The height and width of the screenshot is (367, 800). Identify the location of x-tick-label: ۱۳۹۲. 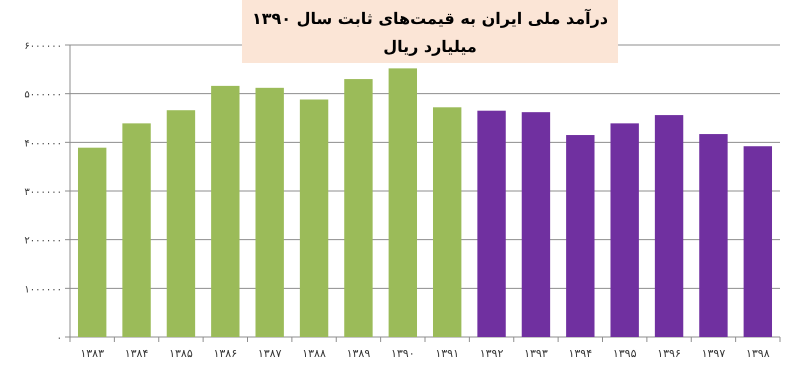
(492, 353).